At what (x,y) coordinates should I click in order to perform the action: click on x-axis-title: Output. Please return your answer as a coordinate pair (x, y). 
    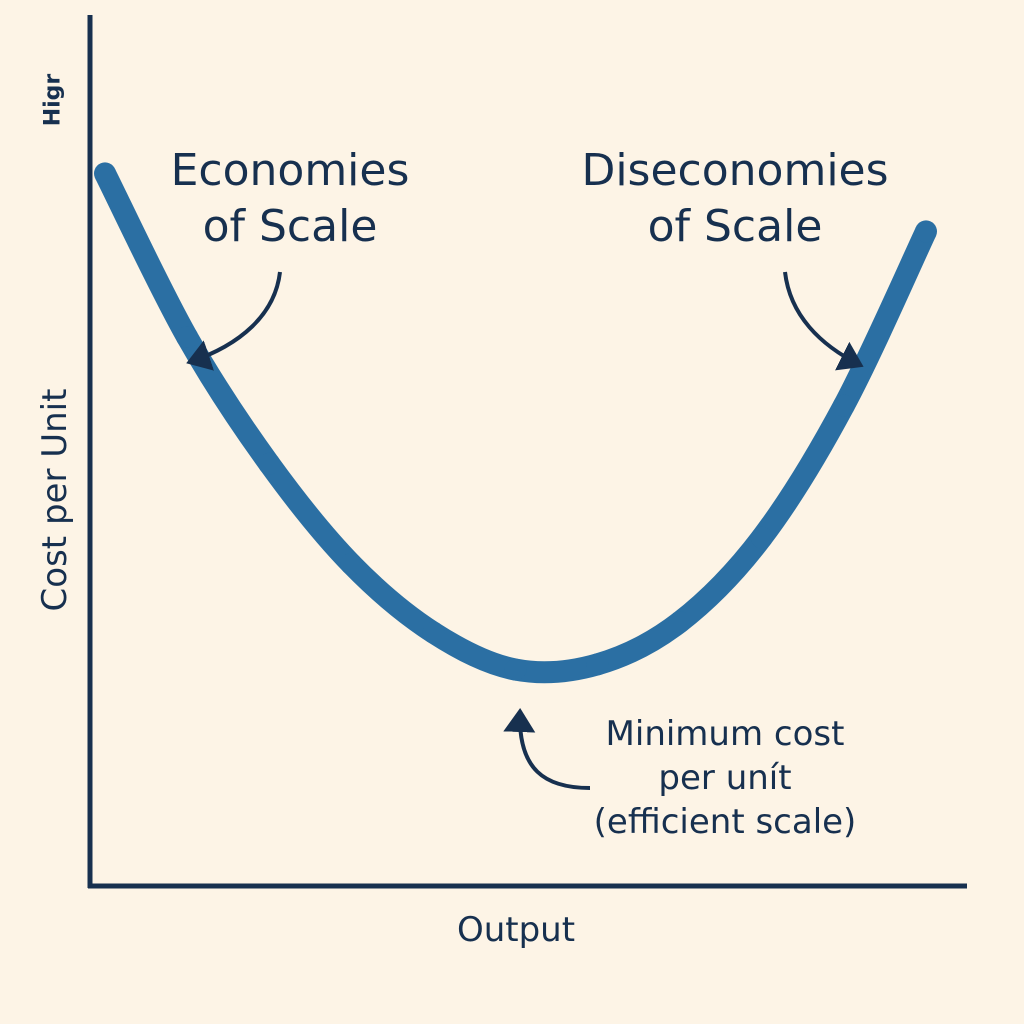
    Looking at the image, I should click on (516, 930).